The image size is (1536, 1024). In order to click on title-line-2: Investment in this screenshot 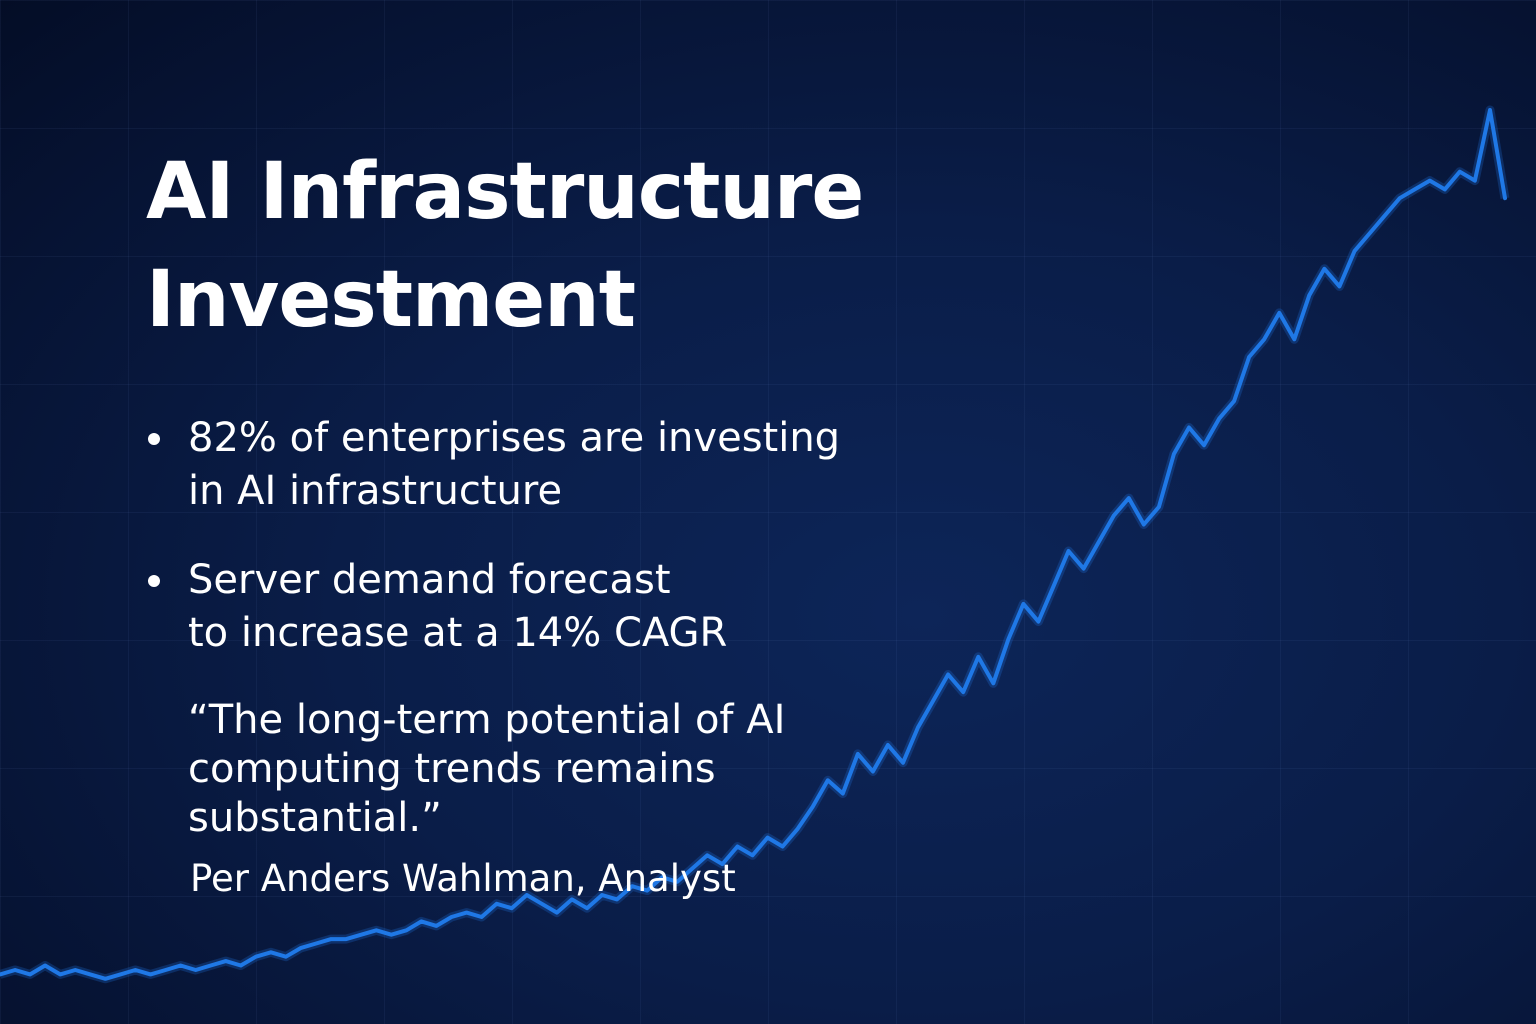, I will do `click(391, 300)`.